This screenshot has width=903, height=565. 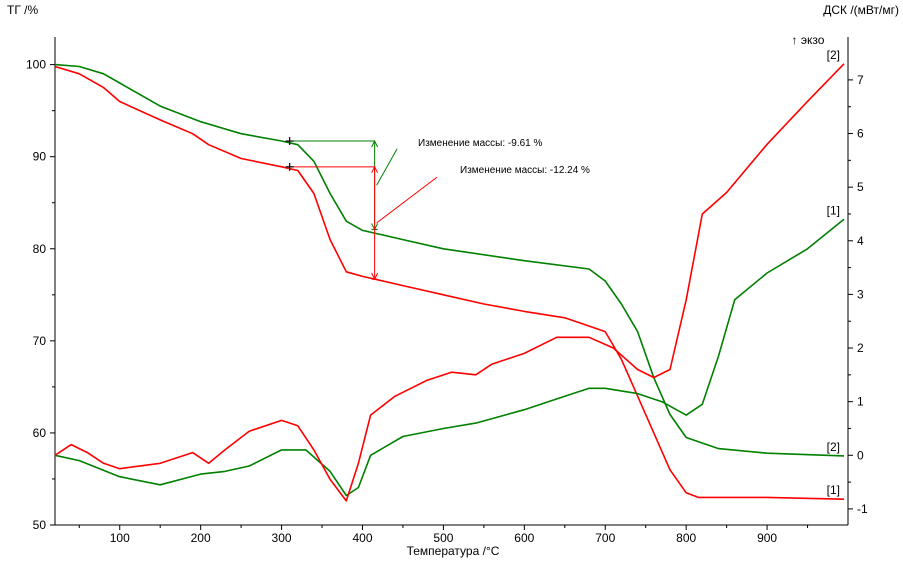 I want to click on annotation-marks, so click(x=361, y=209).